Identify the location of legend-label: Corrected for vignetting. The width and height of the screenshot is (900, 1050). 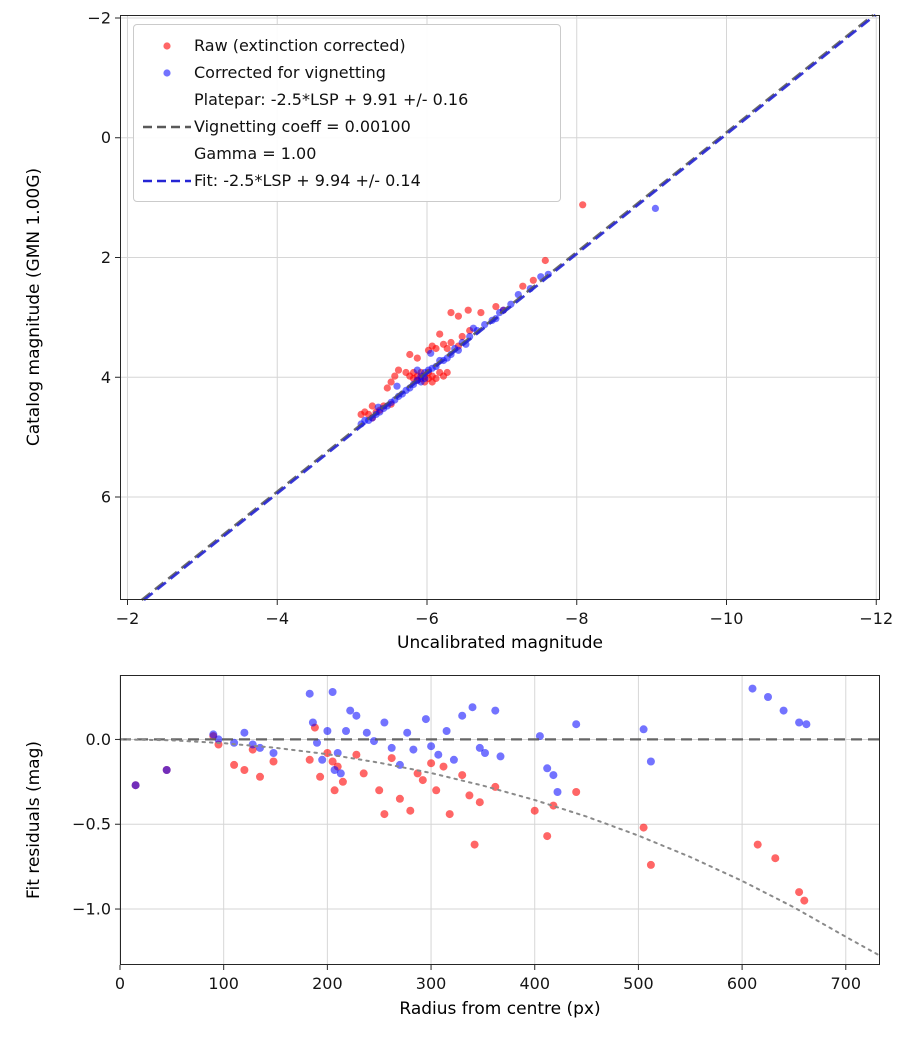
(290, 72).